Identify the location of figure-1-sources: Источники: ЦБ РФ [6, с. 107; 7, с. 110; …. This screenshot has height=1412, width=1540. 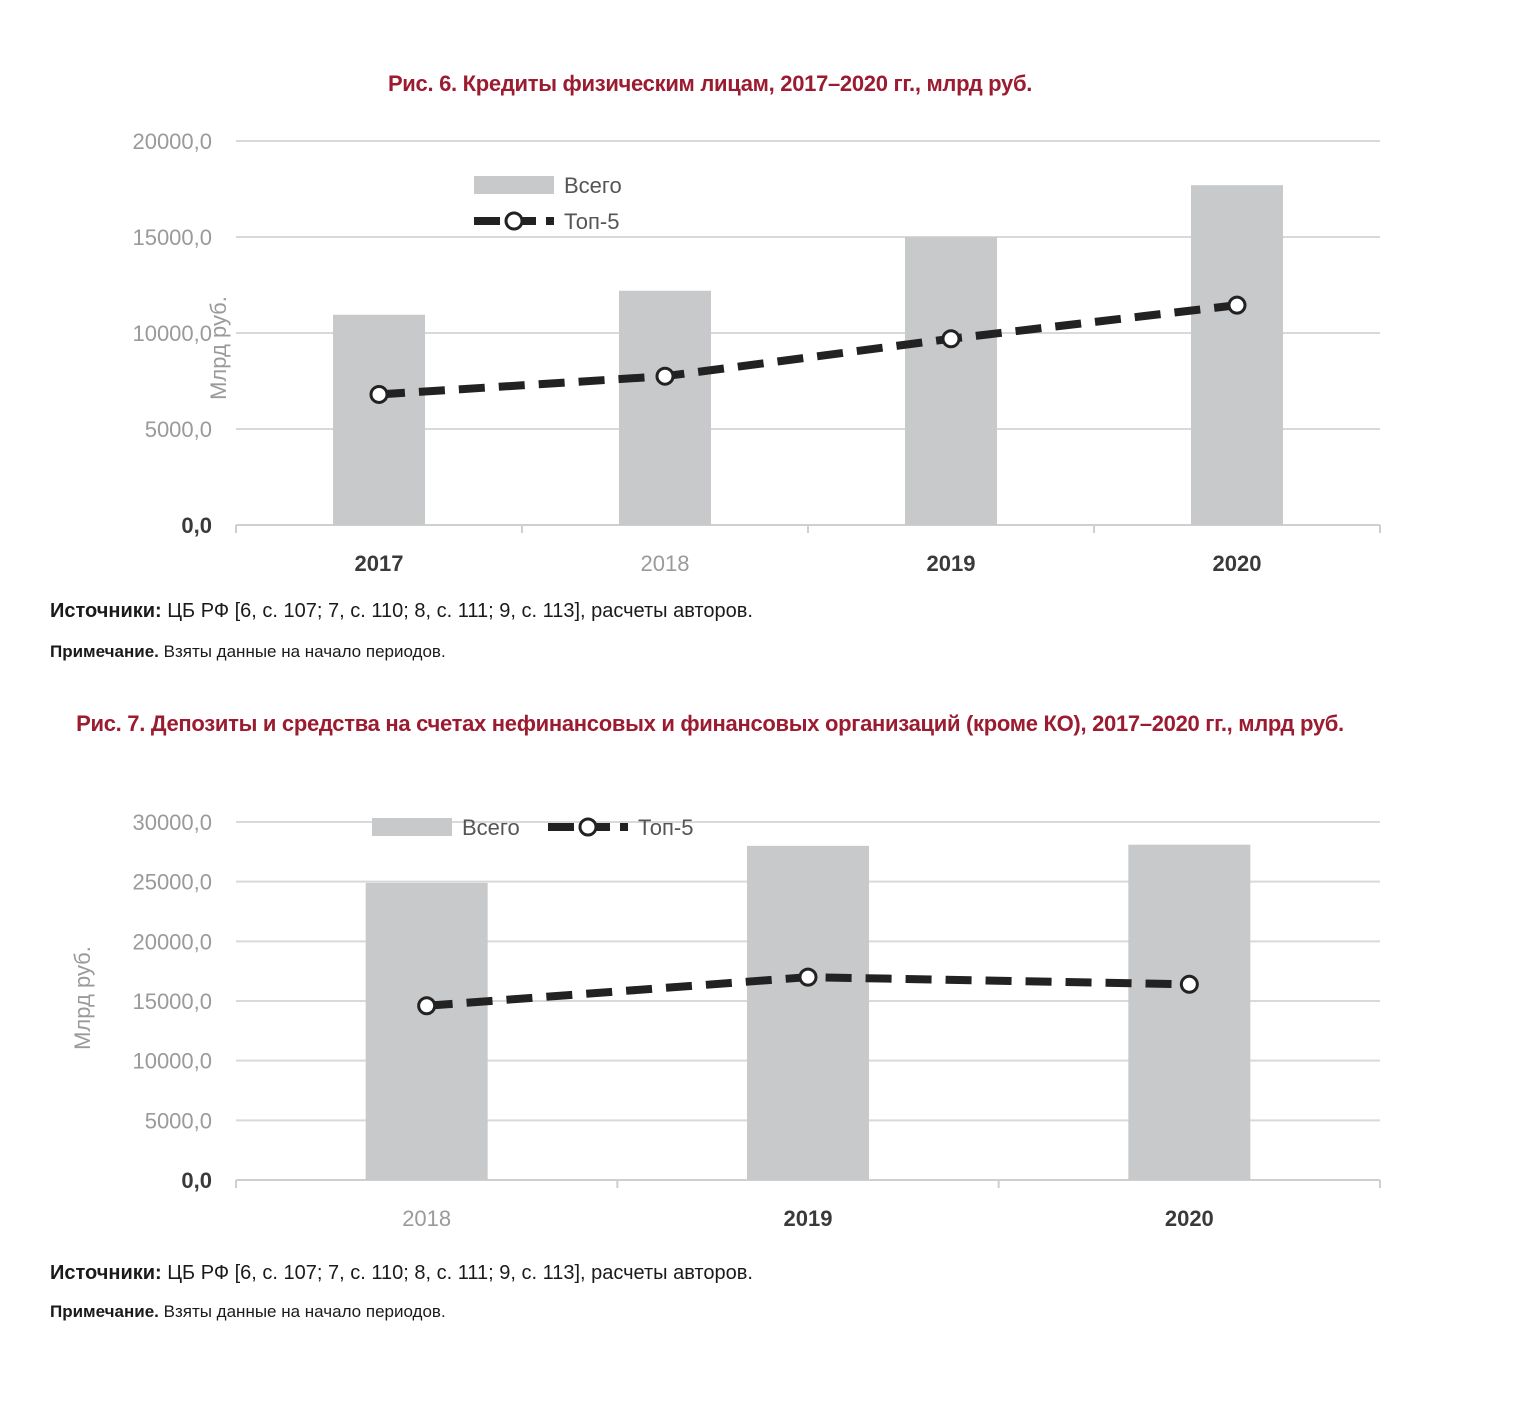
(401, 611).